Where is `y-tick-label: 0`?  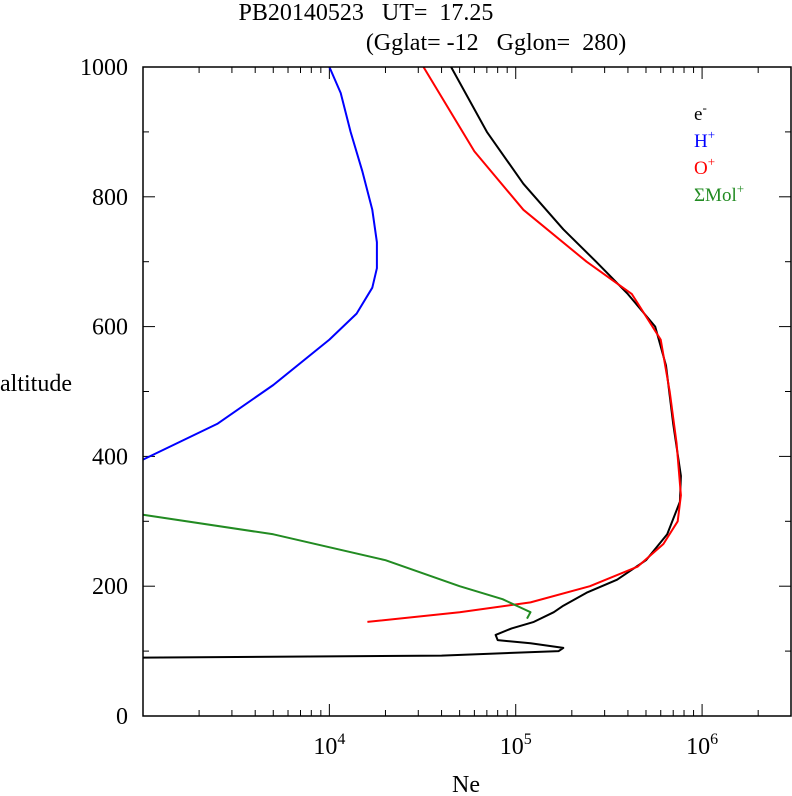
y-tick-label: 0 is located at coordinates (122, 717).